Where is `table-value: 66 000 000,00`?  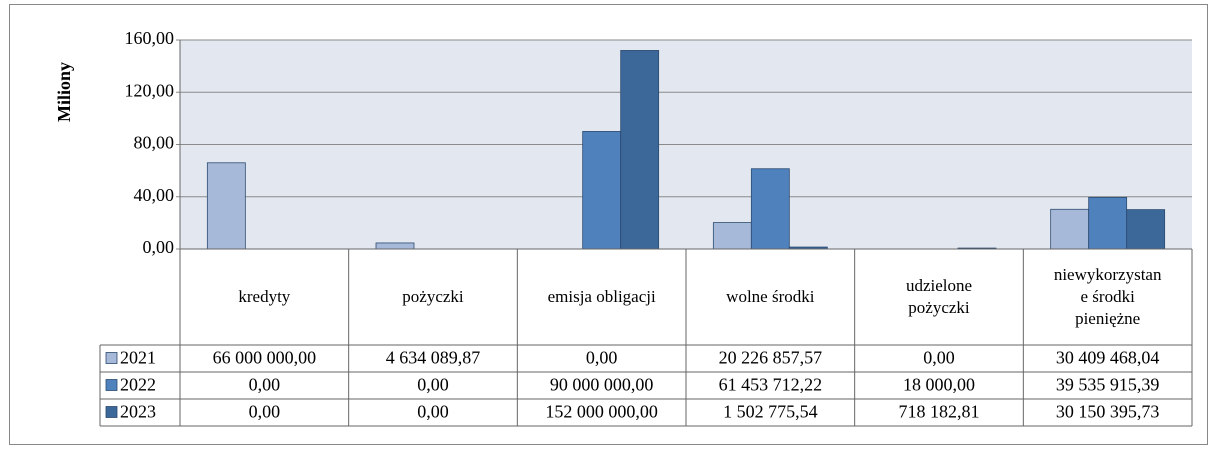 table-value: 66 000 000,00 is located at coordinates (265, 358).